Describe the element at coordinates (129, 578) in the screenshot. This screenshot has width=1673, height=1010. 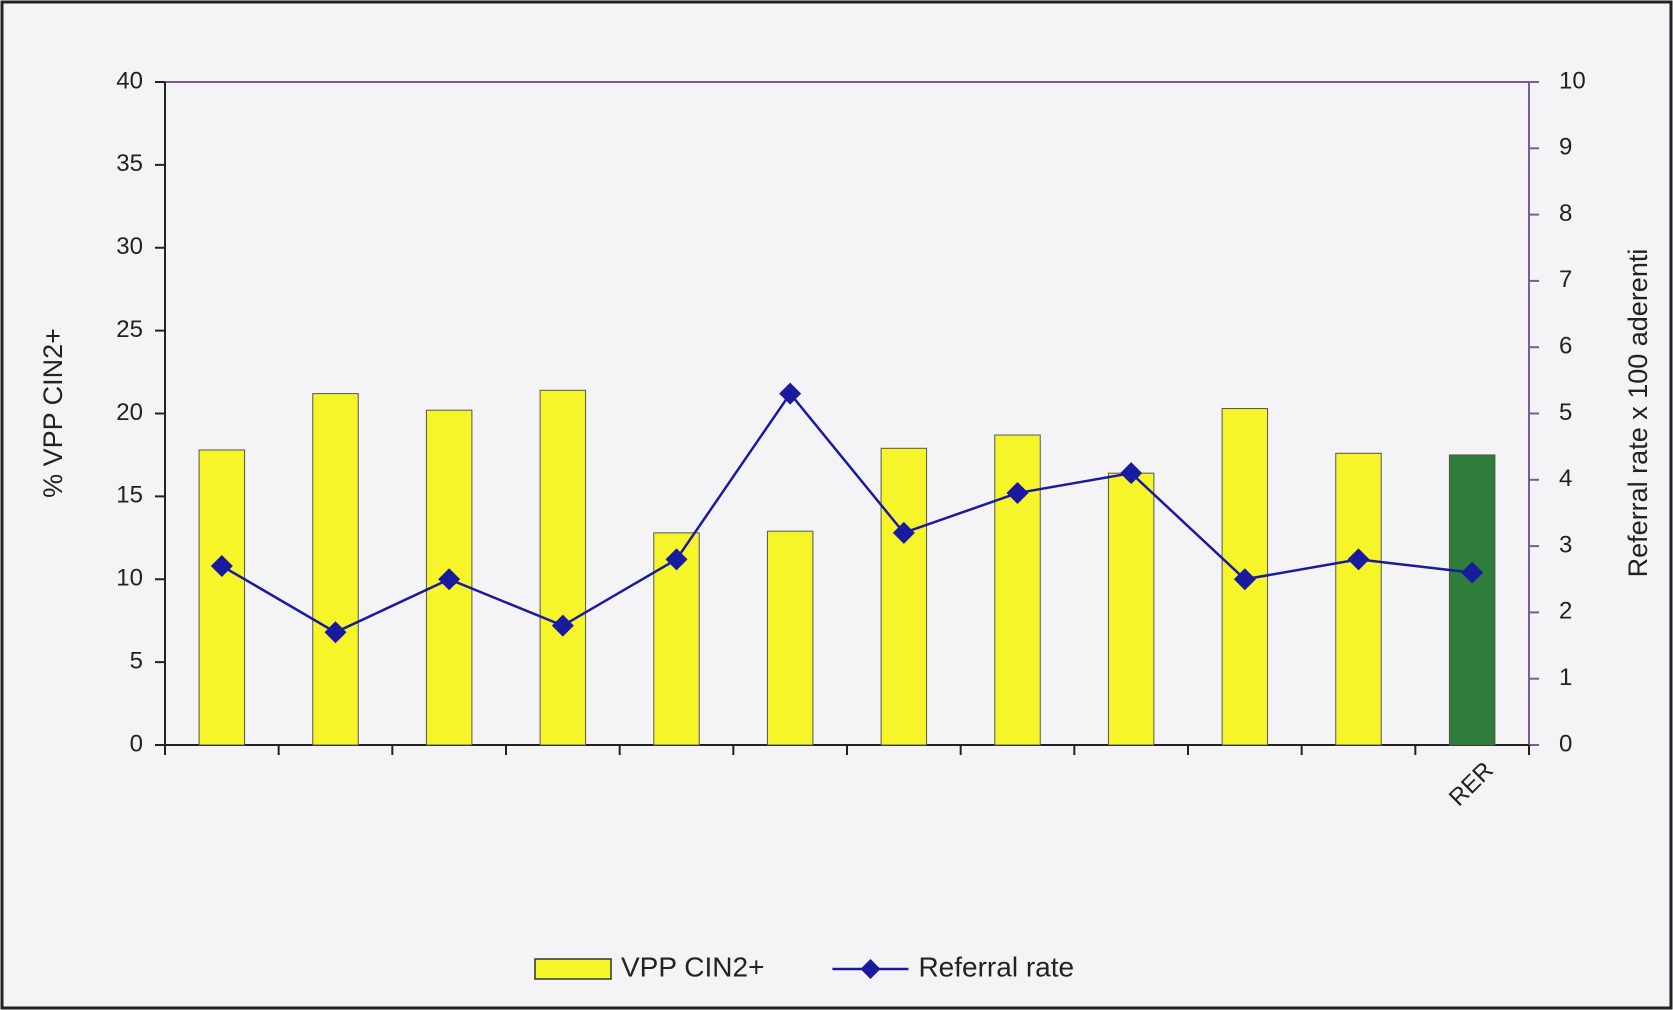
I see `y-tick-label: 10` at that location.